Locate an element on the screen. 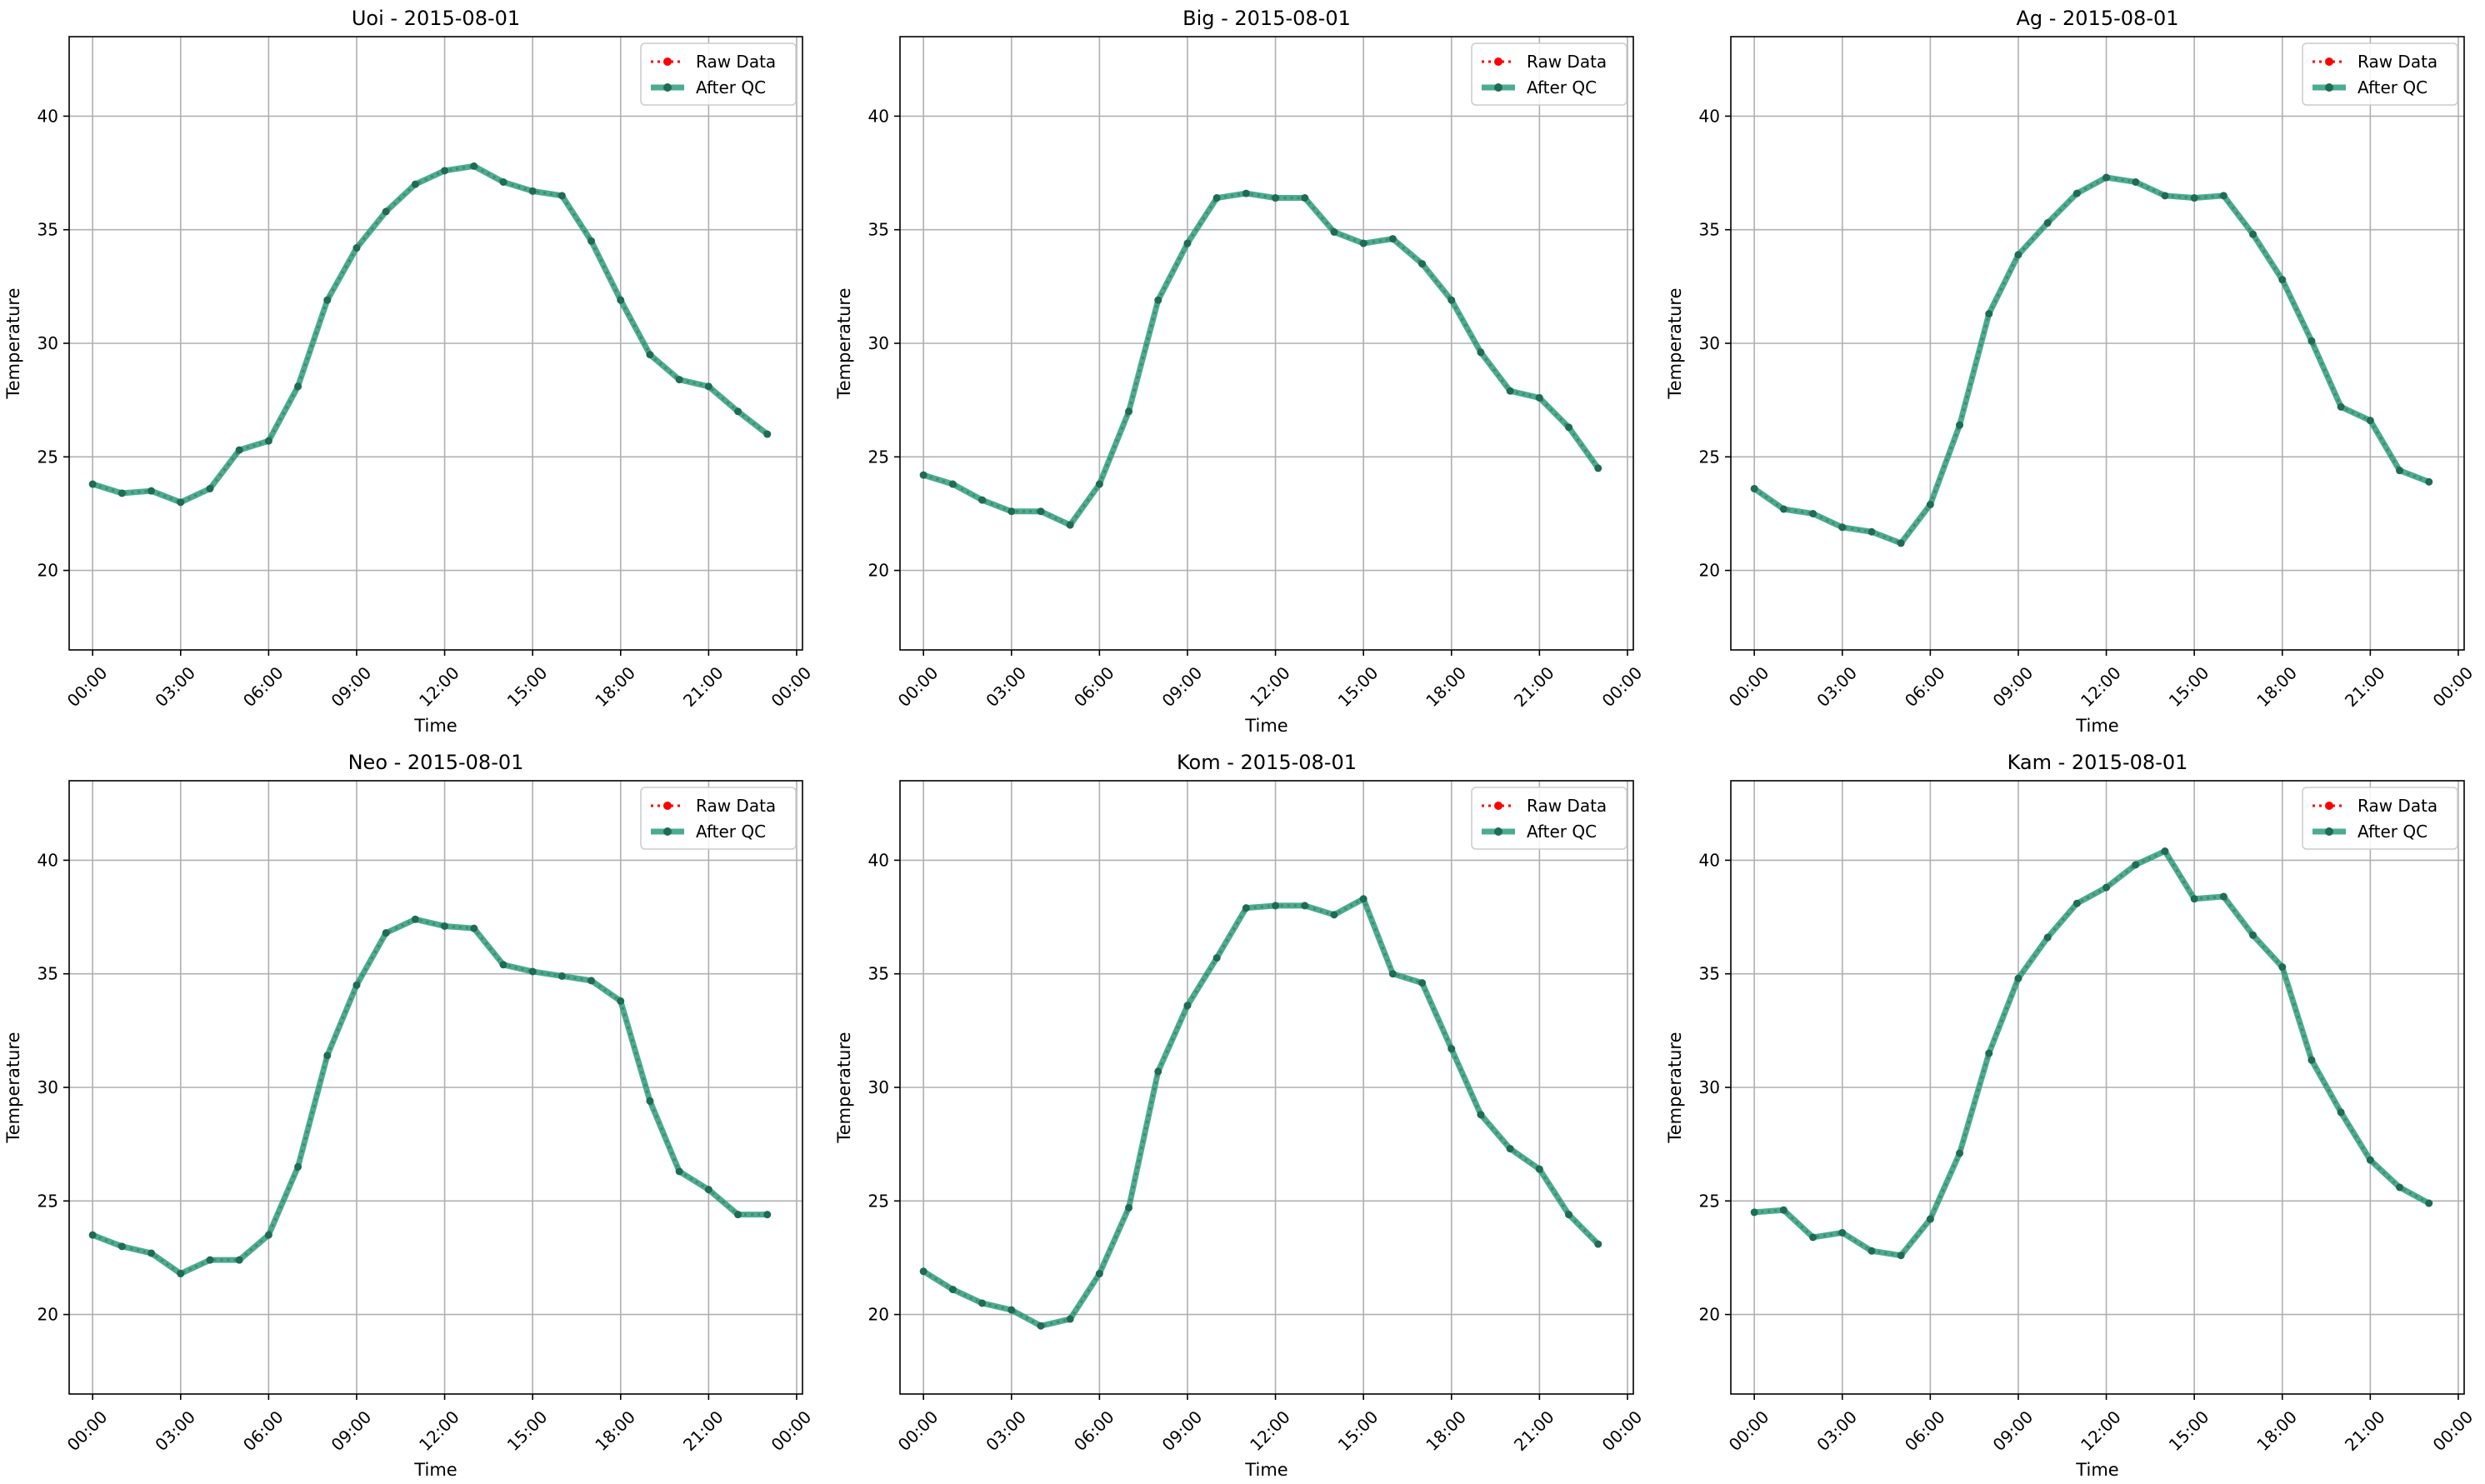  series-line-raw-data is located at coordinates (2091, 360).